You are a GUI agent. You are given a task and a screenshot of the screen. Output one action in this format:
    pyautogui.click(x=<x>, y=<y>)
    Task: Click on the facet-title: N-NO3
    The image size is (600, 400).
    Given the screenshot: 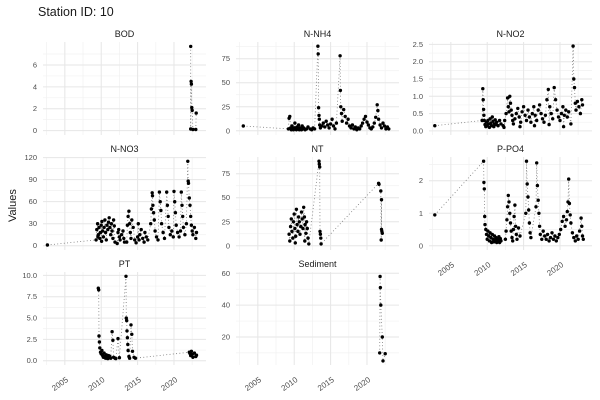 What is the action you would take?
    pyautogui.click(x=124, y=149)
    